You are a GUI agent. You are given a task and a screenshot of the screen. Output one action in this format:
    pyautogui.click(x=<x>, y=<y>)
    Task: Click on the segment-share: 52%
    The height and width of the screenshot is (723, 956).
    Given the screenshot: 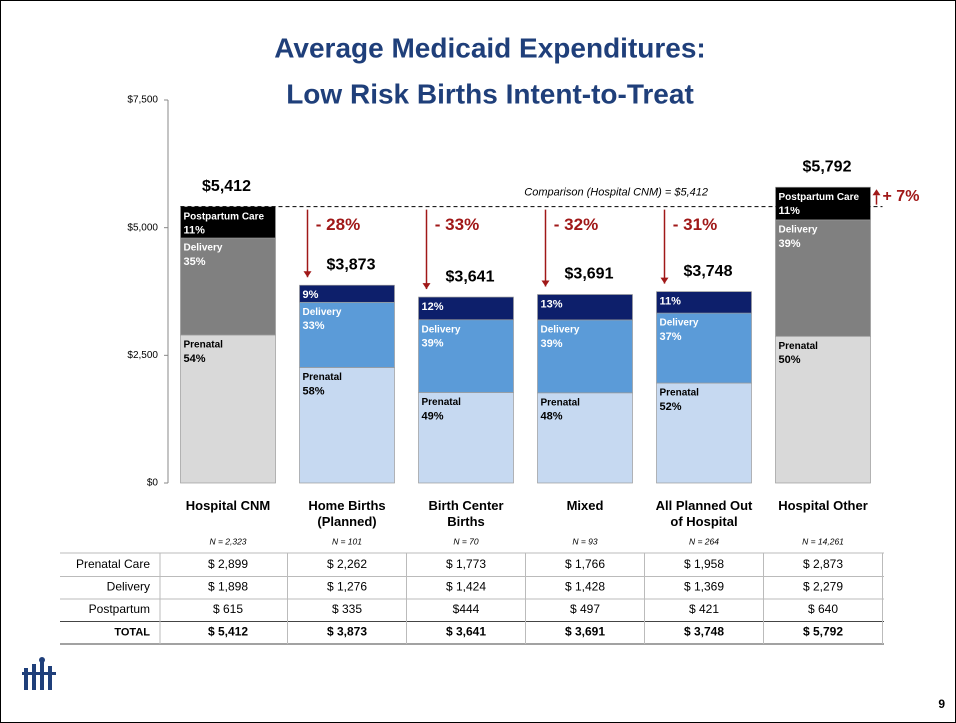 What is the action you would take?
    pyautogui.click(x=671, y=407)
    